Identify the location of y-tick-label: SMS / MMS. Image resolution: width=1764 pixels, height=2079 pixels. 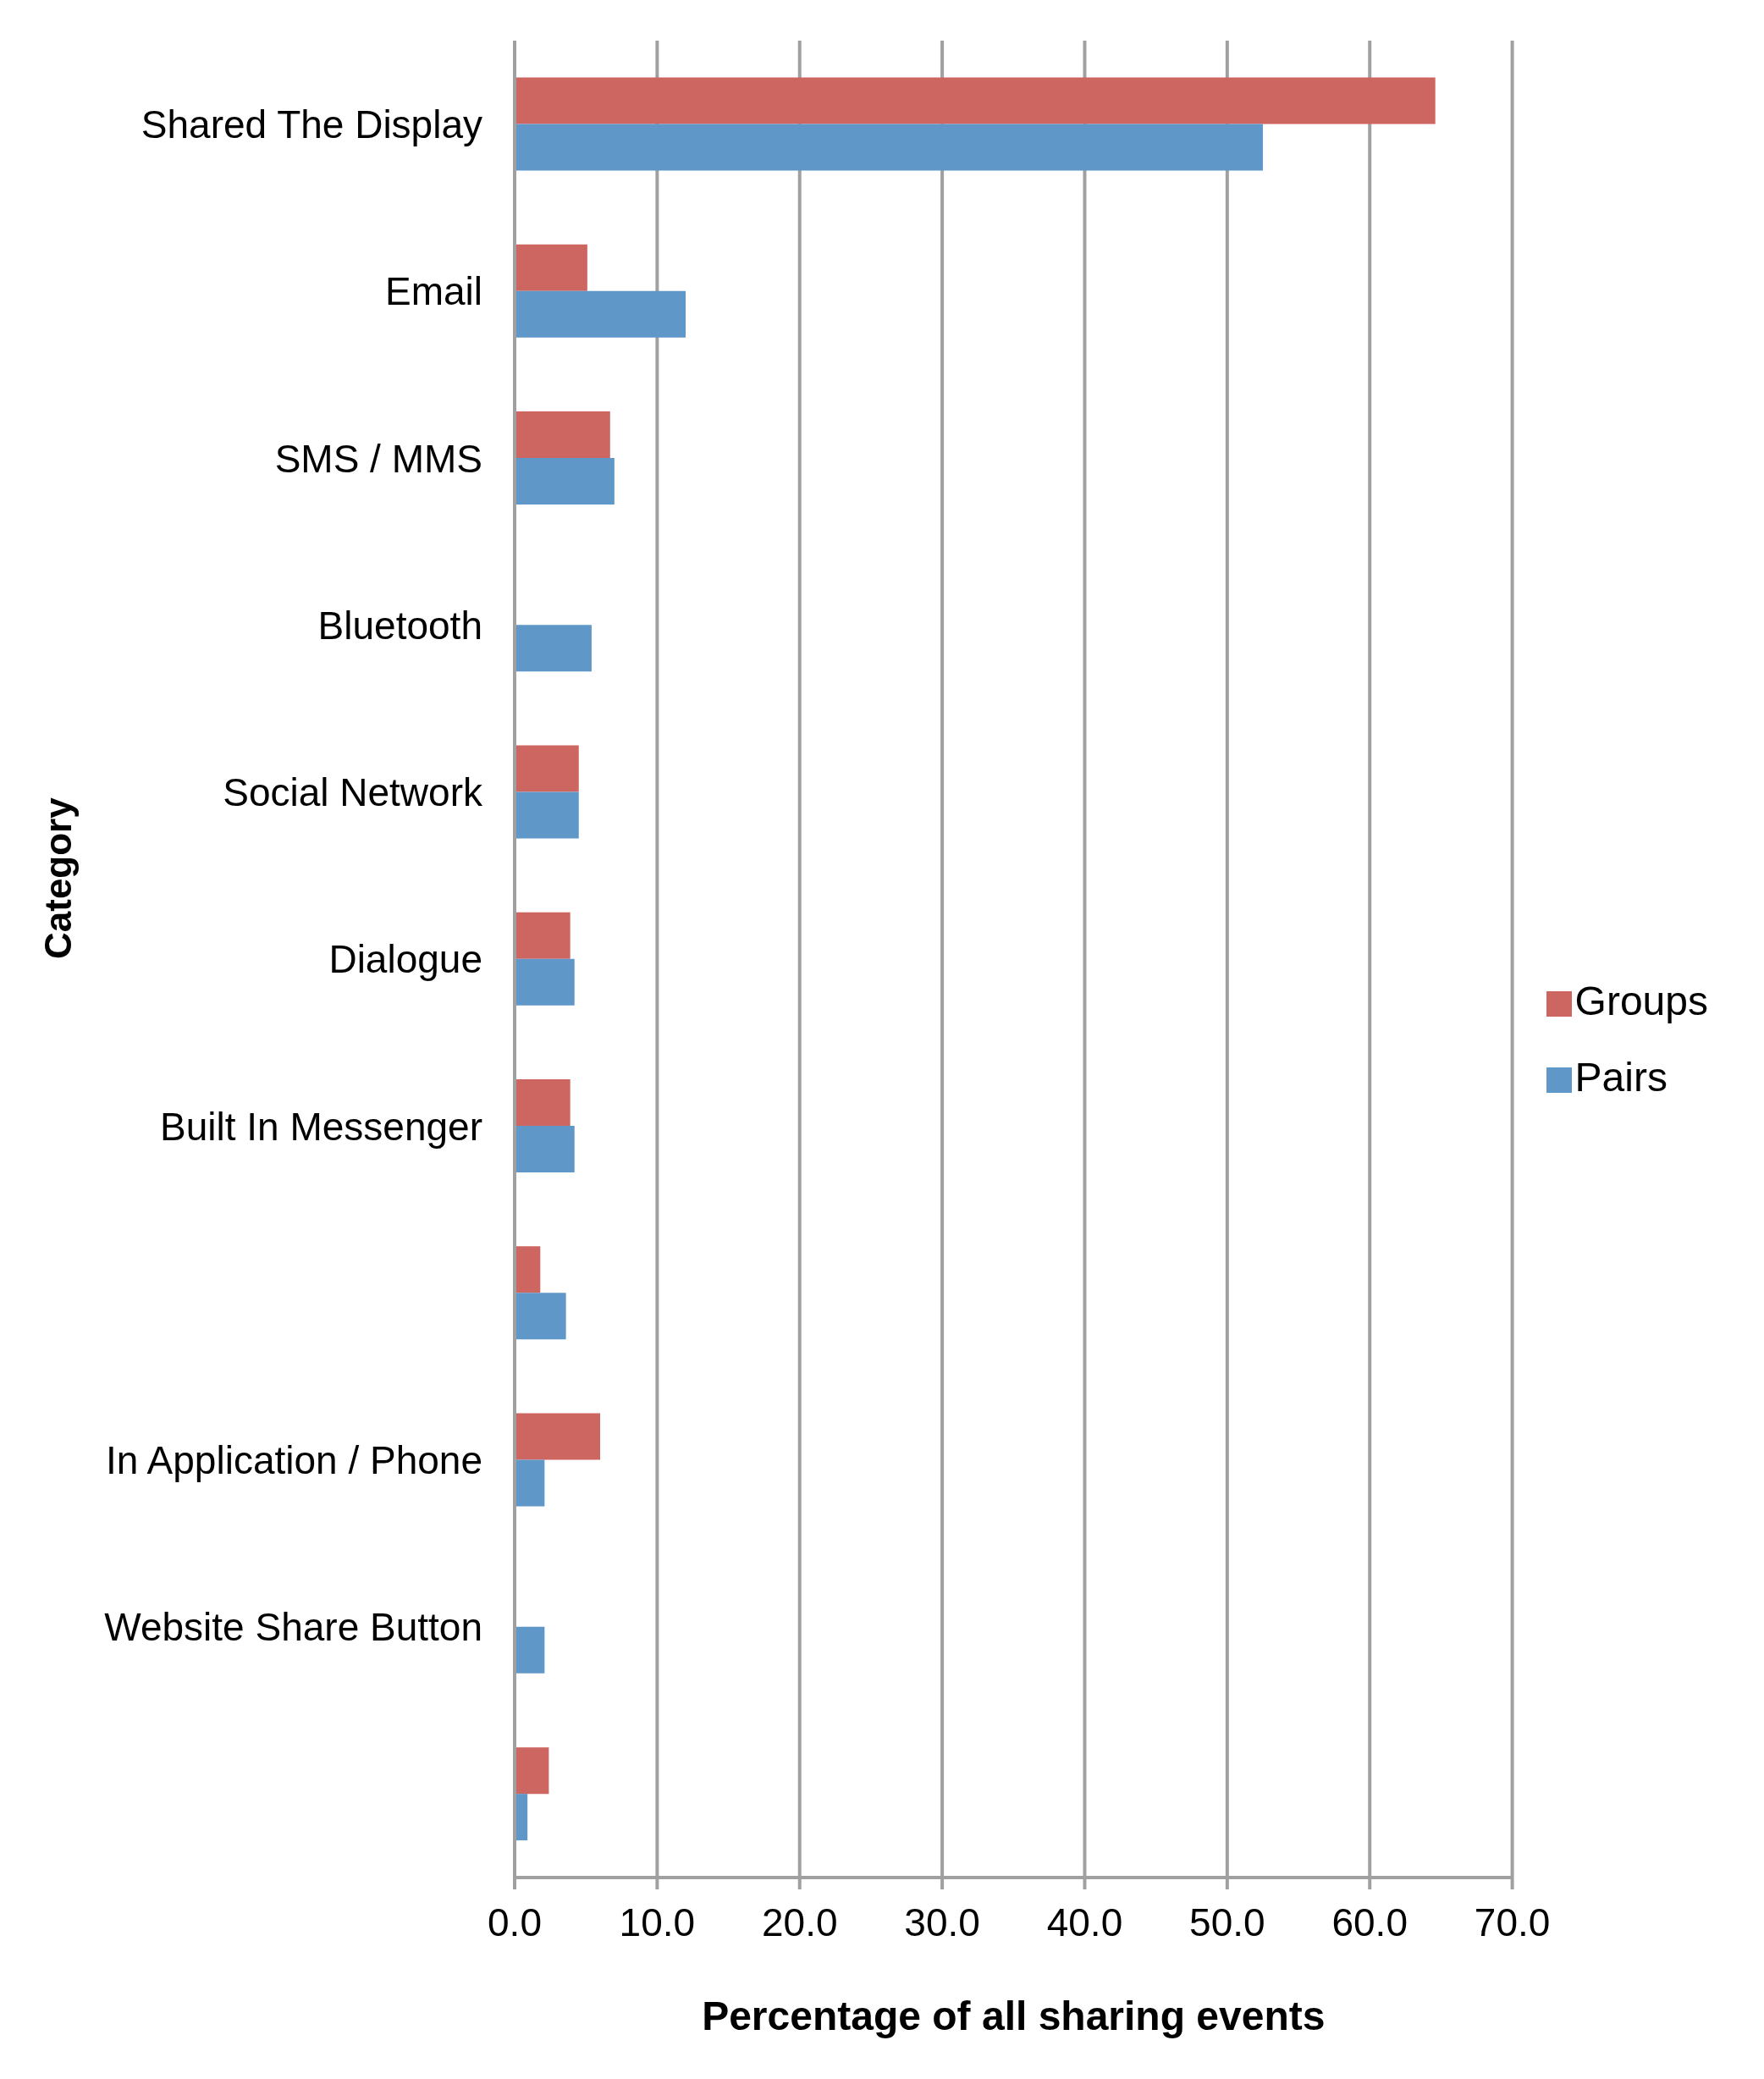
(378, 459).